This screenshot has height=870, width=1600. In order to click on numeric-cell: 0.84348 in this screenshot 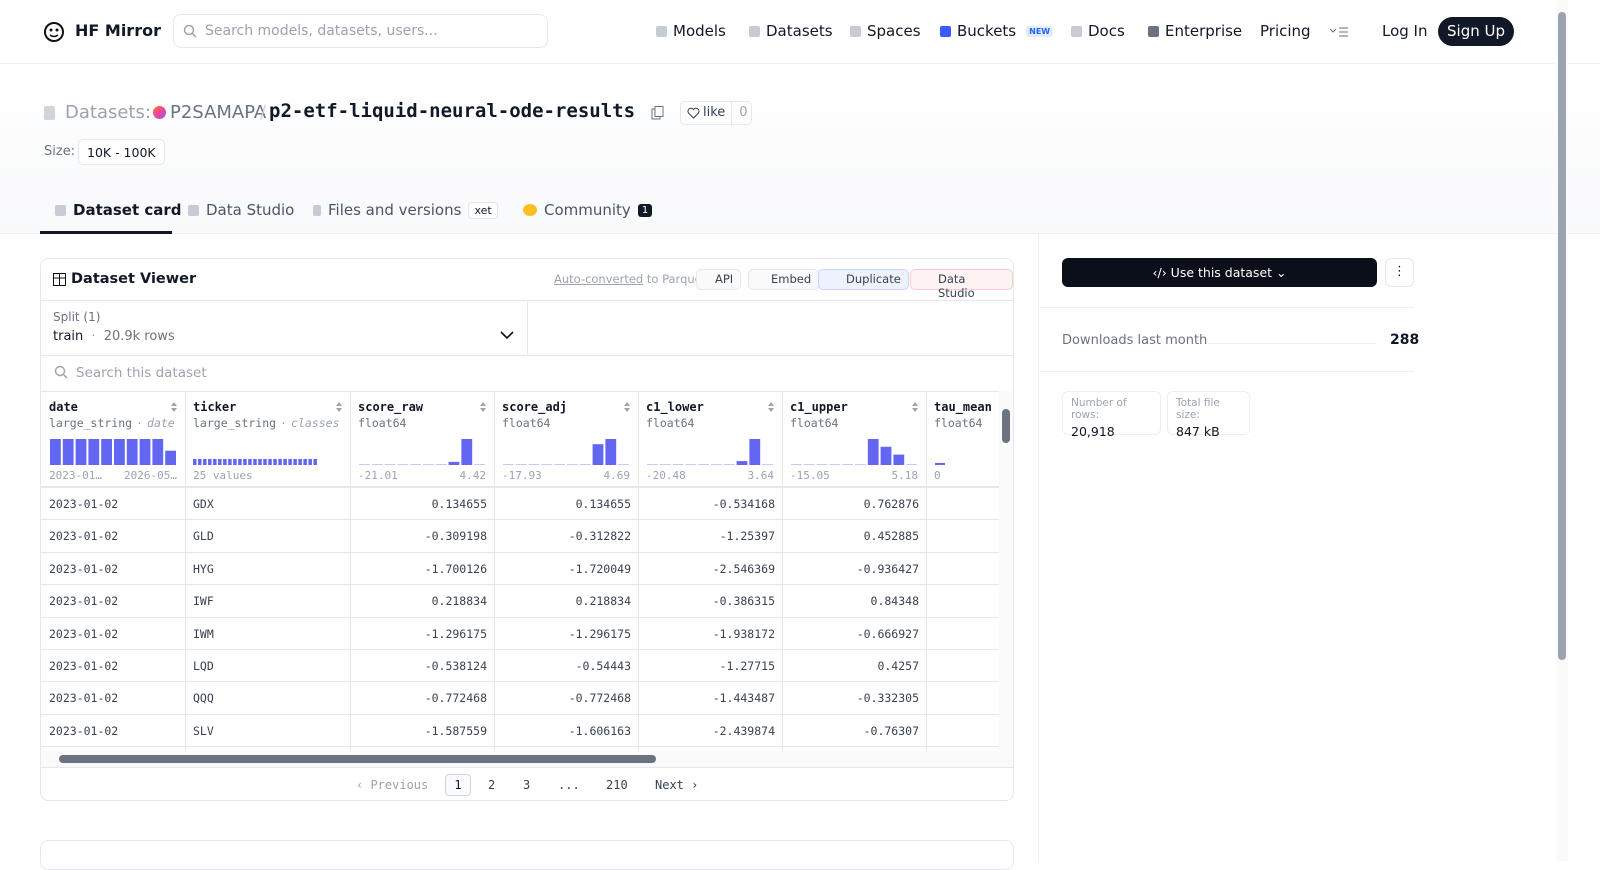, I will do `click(894, 601)`.